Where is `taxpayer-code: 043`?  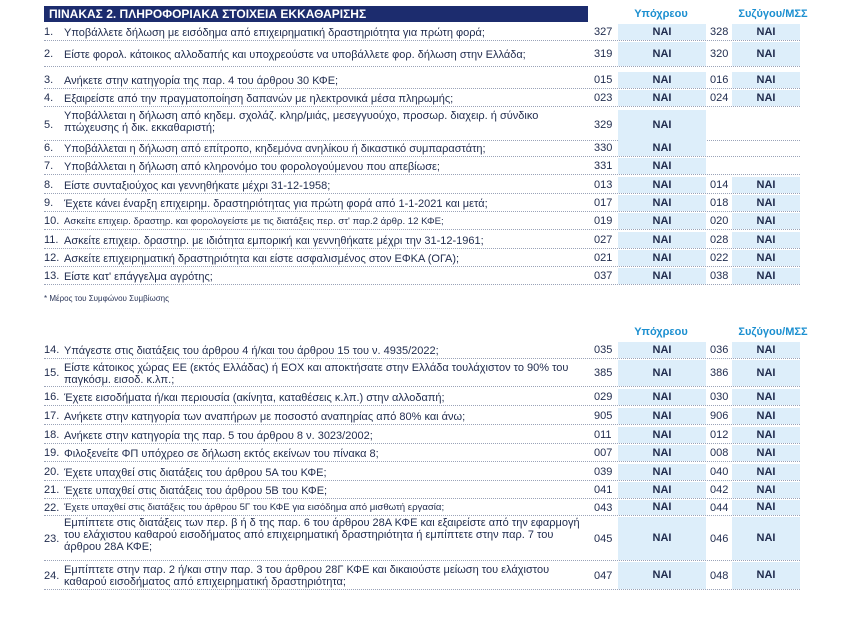 taxpayer-code: 043 is located at coordinates (603, 507).